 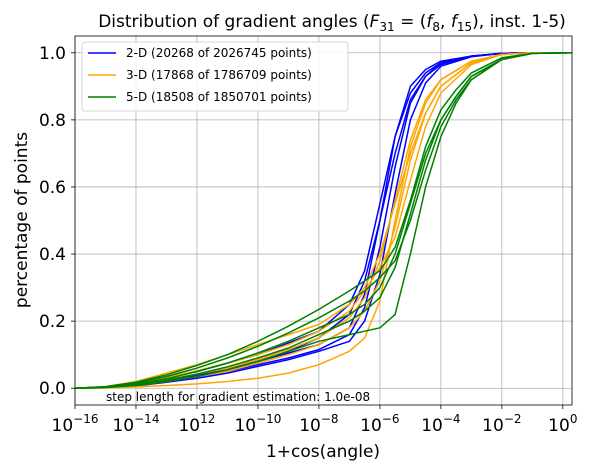 I want to click on y-tick-label: 0.2, so click(x=52, y=322).